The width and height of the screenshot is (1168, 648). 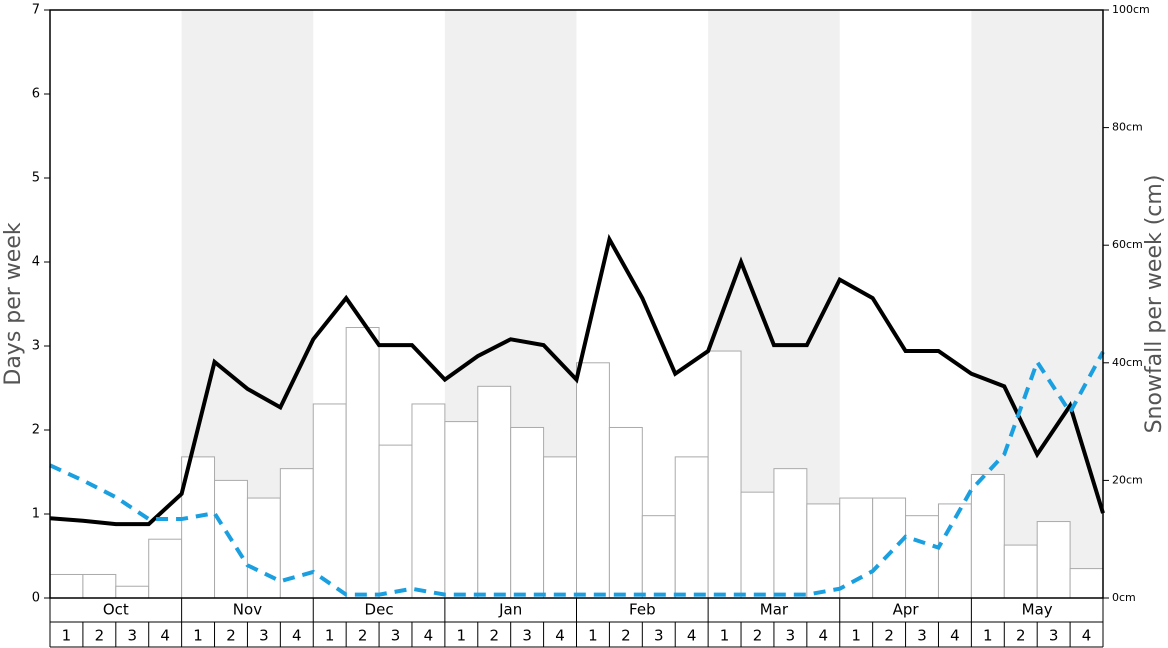 What do you see at coordinates (774, 610) in the screenshot?
I see `month-label: Mar` at bounding box center [774, 610].